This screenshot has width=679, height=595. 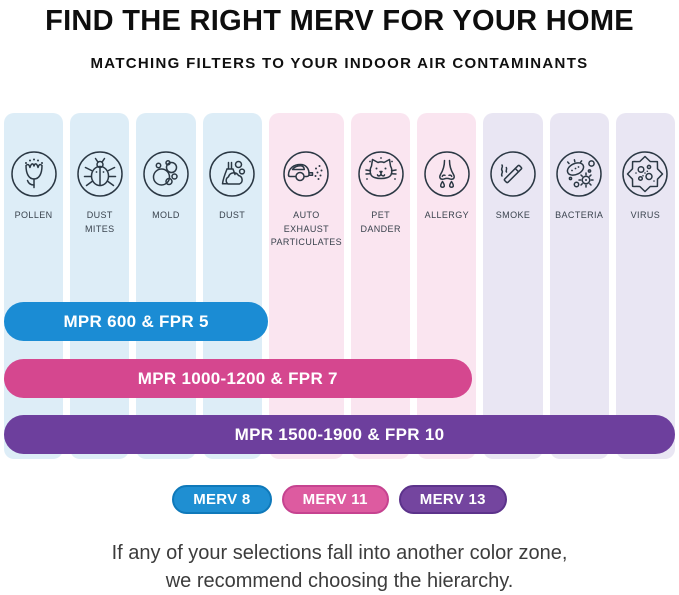 What do you see at coordinates (645, 286) in the screenshot?
I see `column-virus: VIRUS` at bounding box center [645, 286].